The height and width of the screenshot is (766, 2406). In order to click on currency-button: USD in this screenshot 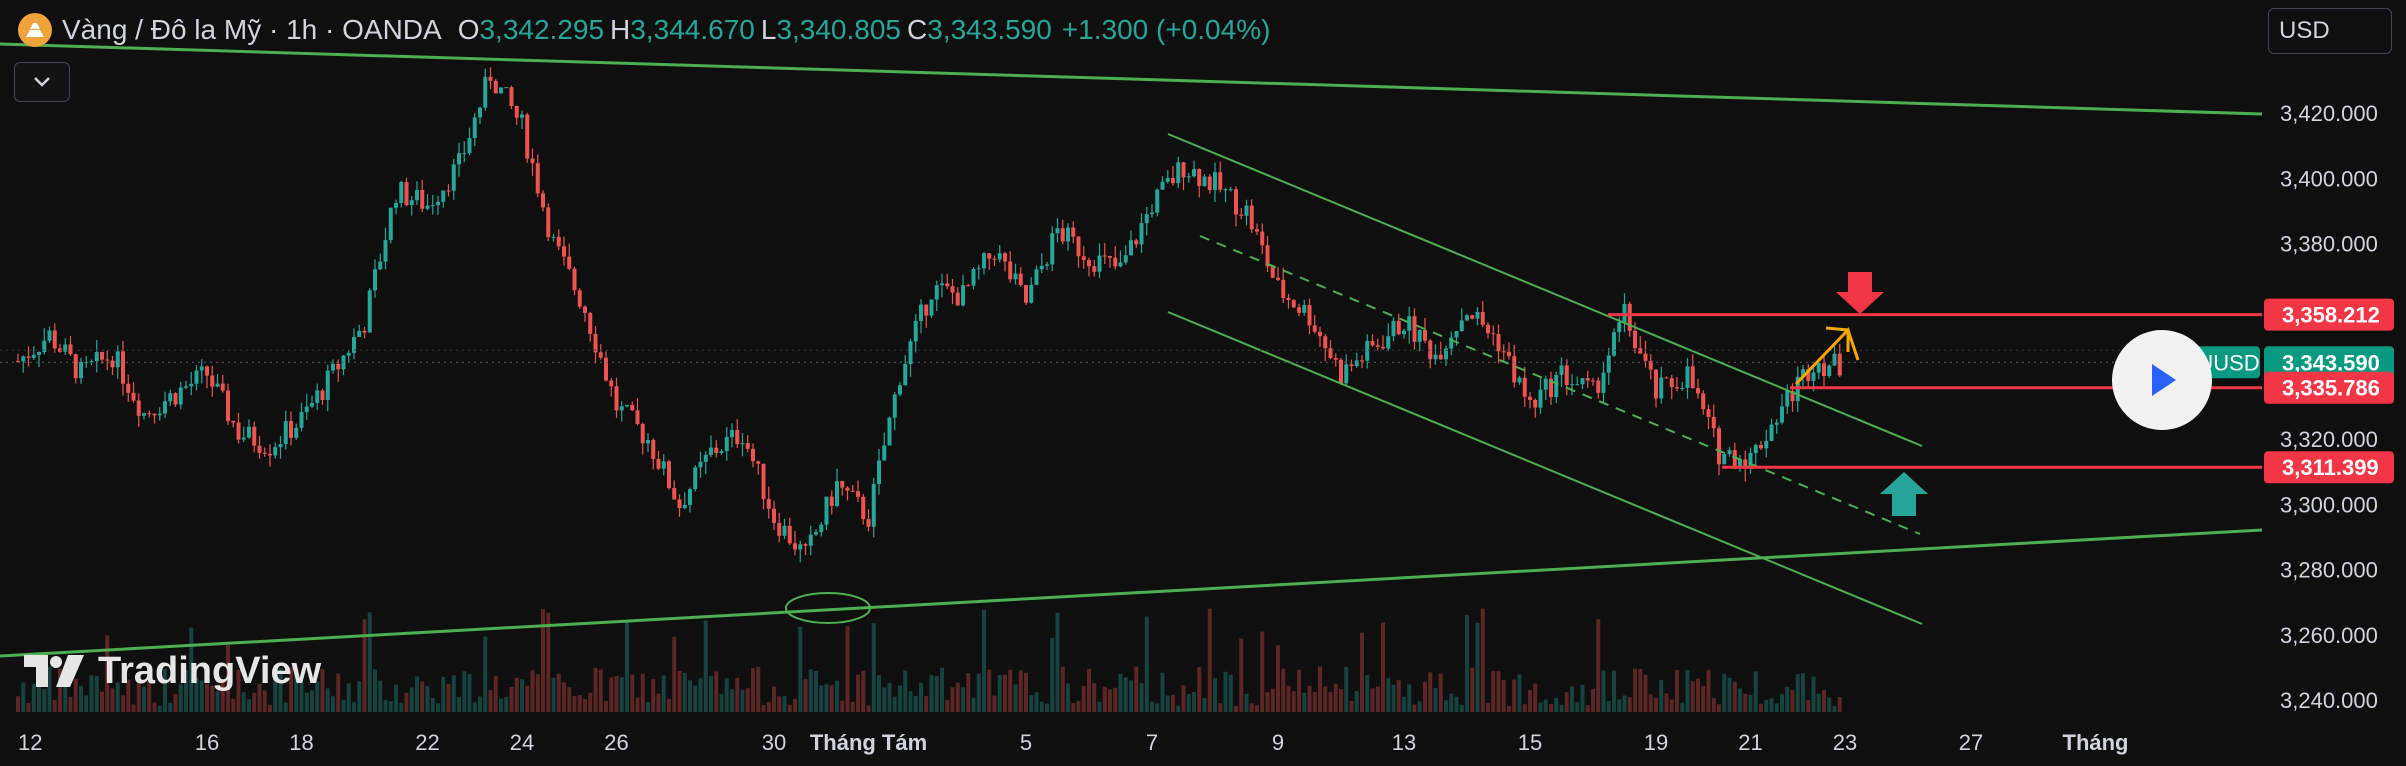, I will do `click(2330, 31)`.